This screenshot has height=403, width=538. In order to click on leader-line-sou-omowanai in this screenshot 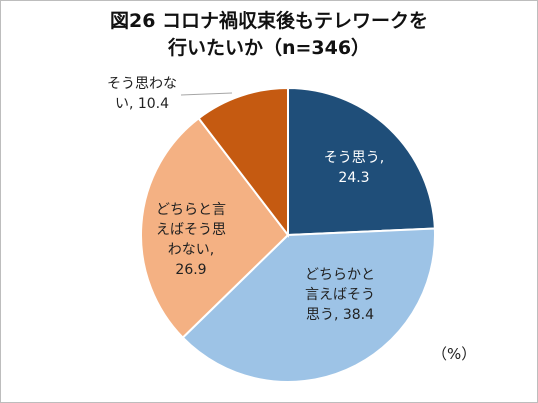, I will do `click(206, 94)`.